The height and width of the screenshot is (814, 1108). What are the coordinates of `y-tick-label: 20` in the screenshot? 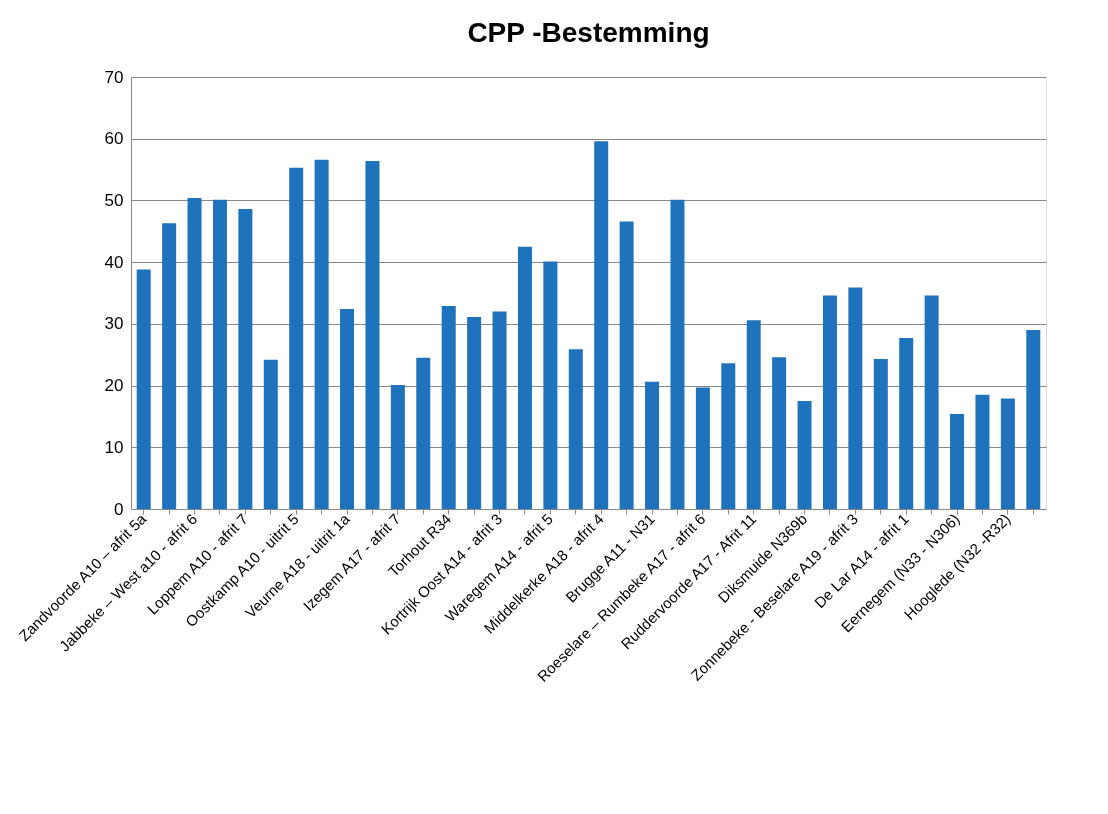 It's located at (114, 386).